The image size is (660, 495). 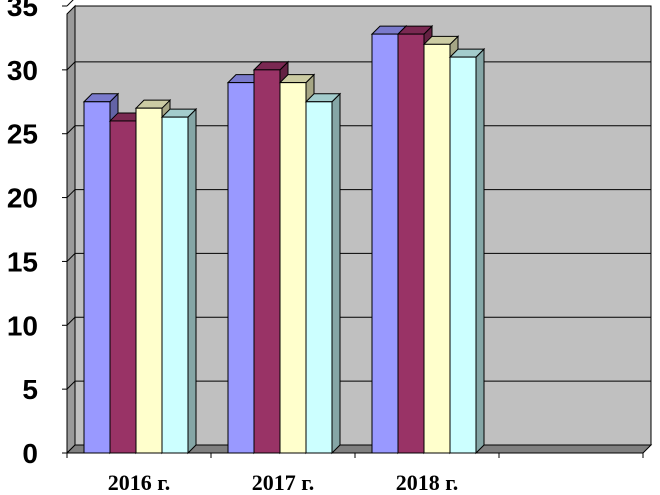 I want to click on y-tick-label: 10, so click(x=22, y=325).